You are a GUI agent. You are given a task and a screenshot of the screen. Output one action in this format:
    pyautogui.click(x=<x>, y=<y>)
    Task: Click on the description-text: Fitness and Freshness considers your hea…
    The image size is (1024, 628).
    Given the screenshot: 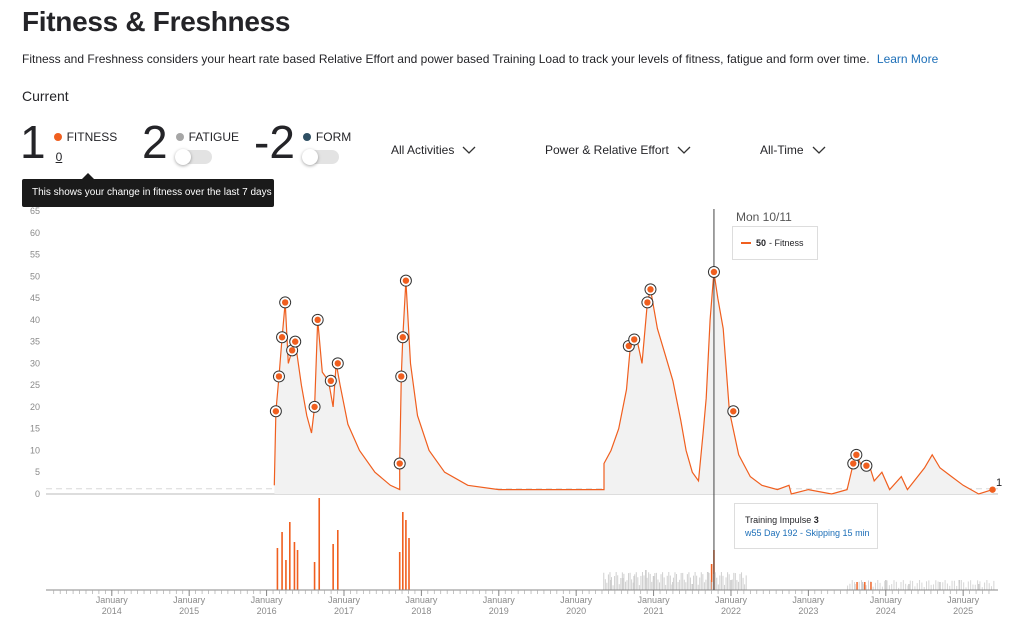 What is the action you would take?
    pyautogui.click(x=446, y=59)
    